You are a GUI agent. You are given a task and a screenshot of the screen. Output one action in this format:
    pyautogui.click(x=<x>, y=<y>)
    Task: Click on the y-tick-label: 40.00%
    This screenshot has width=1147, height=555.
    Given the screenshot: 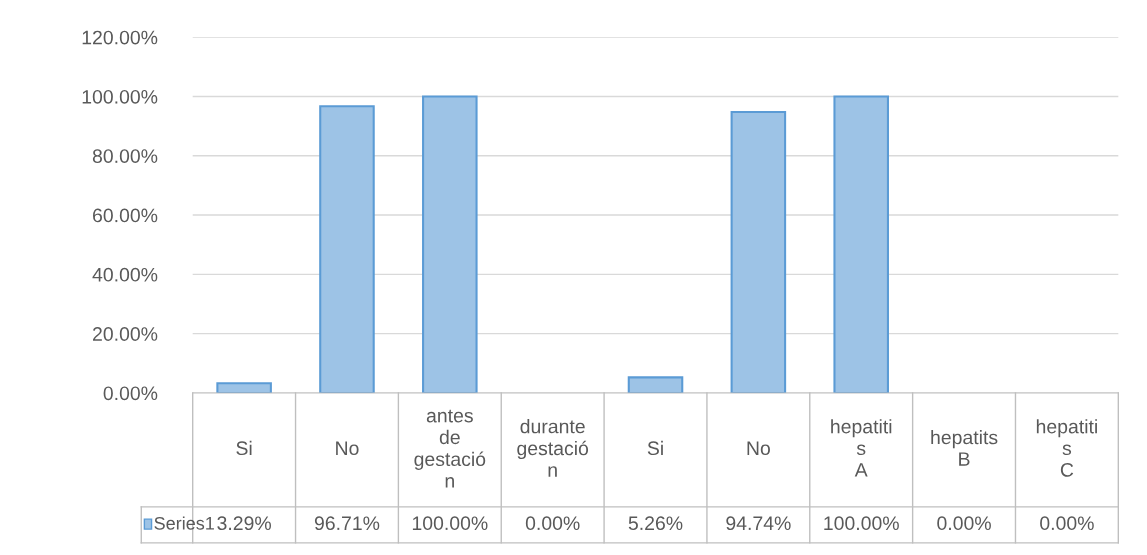 What is the action you would take?
    pyautogui.click(x=125, y=274)
    